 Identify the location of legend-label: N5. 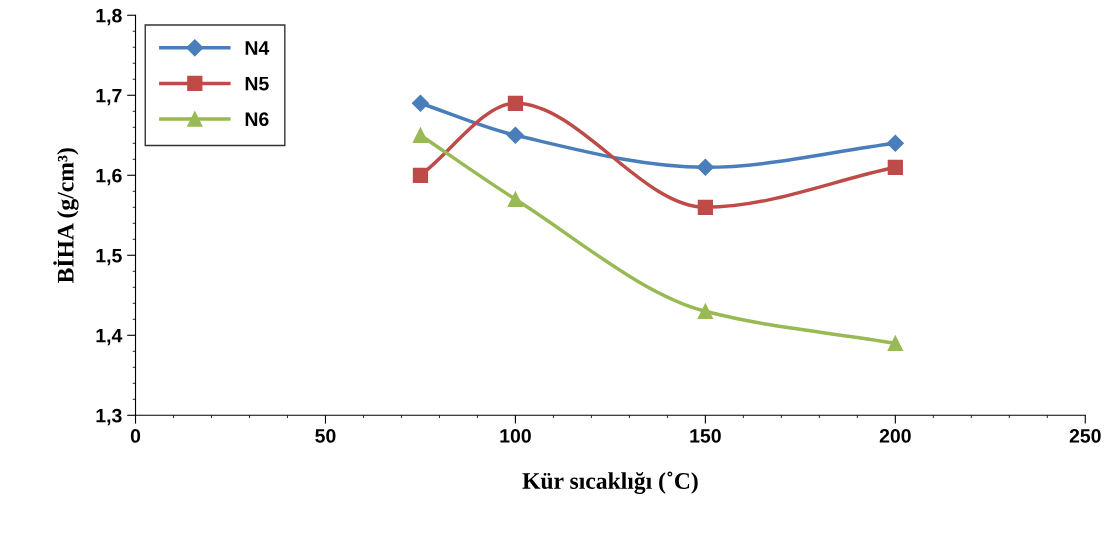
(257, 83).